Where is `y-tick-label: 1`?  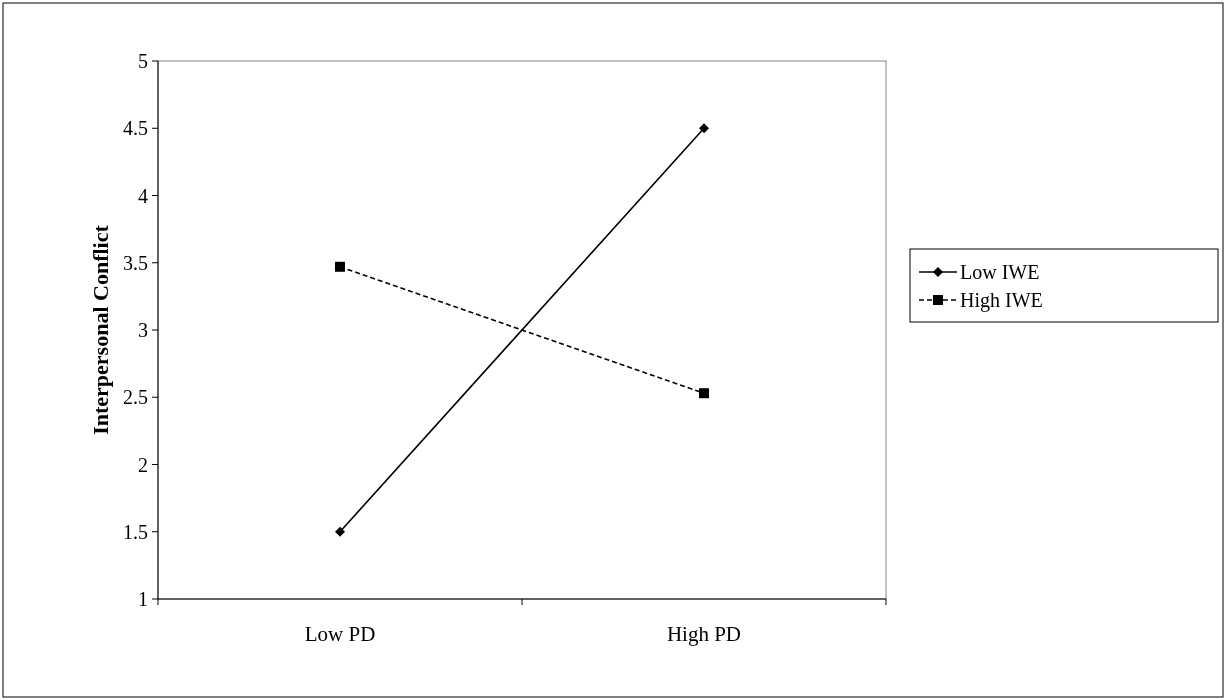
y-tick-label: 1 is located at coordinates (143, 599).